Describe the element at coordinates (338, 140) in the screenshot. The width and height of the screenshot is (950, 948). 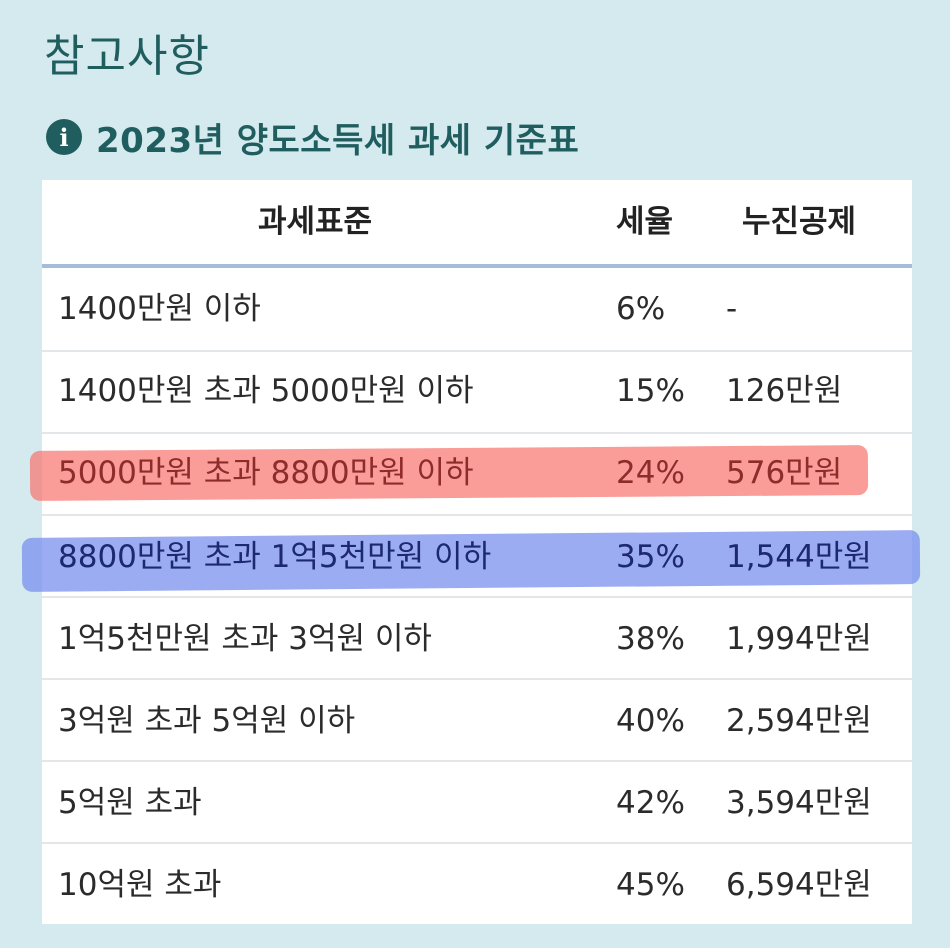
I see `table-subtitle: 2023년 양도소득세 과세 기준표` at that location.